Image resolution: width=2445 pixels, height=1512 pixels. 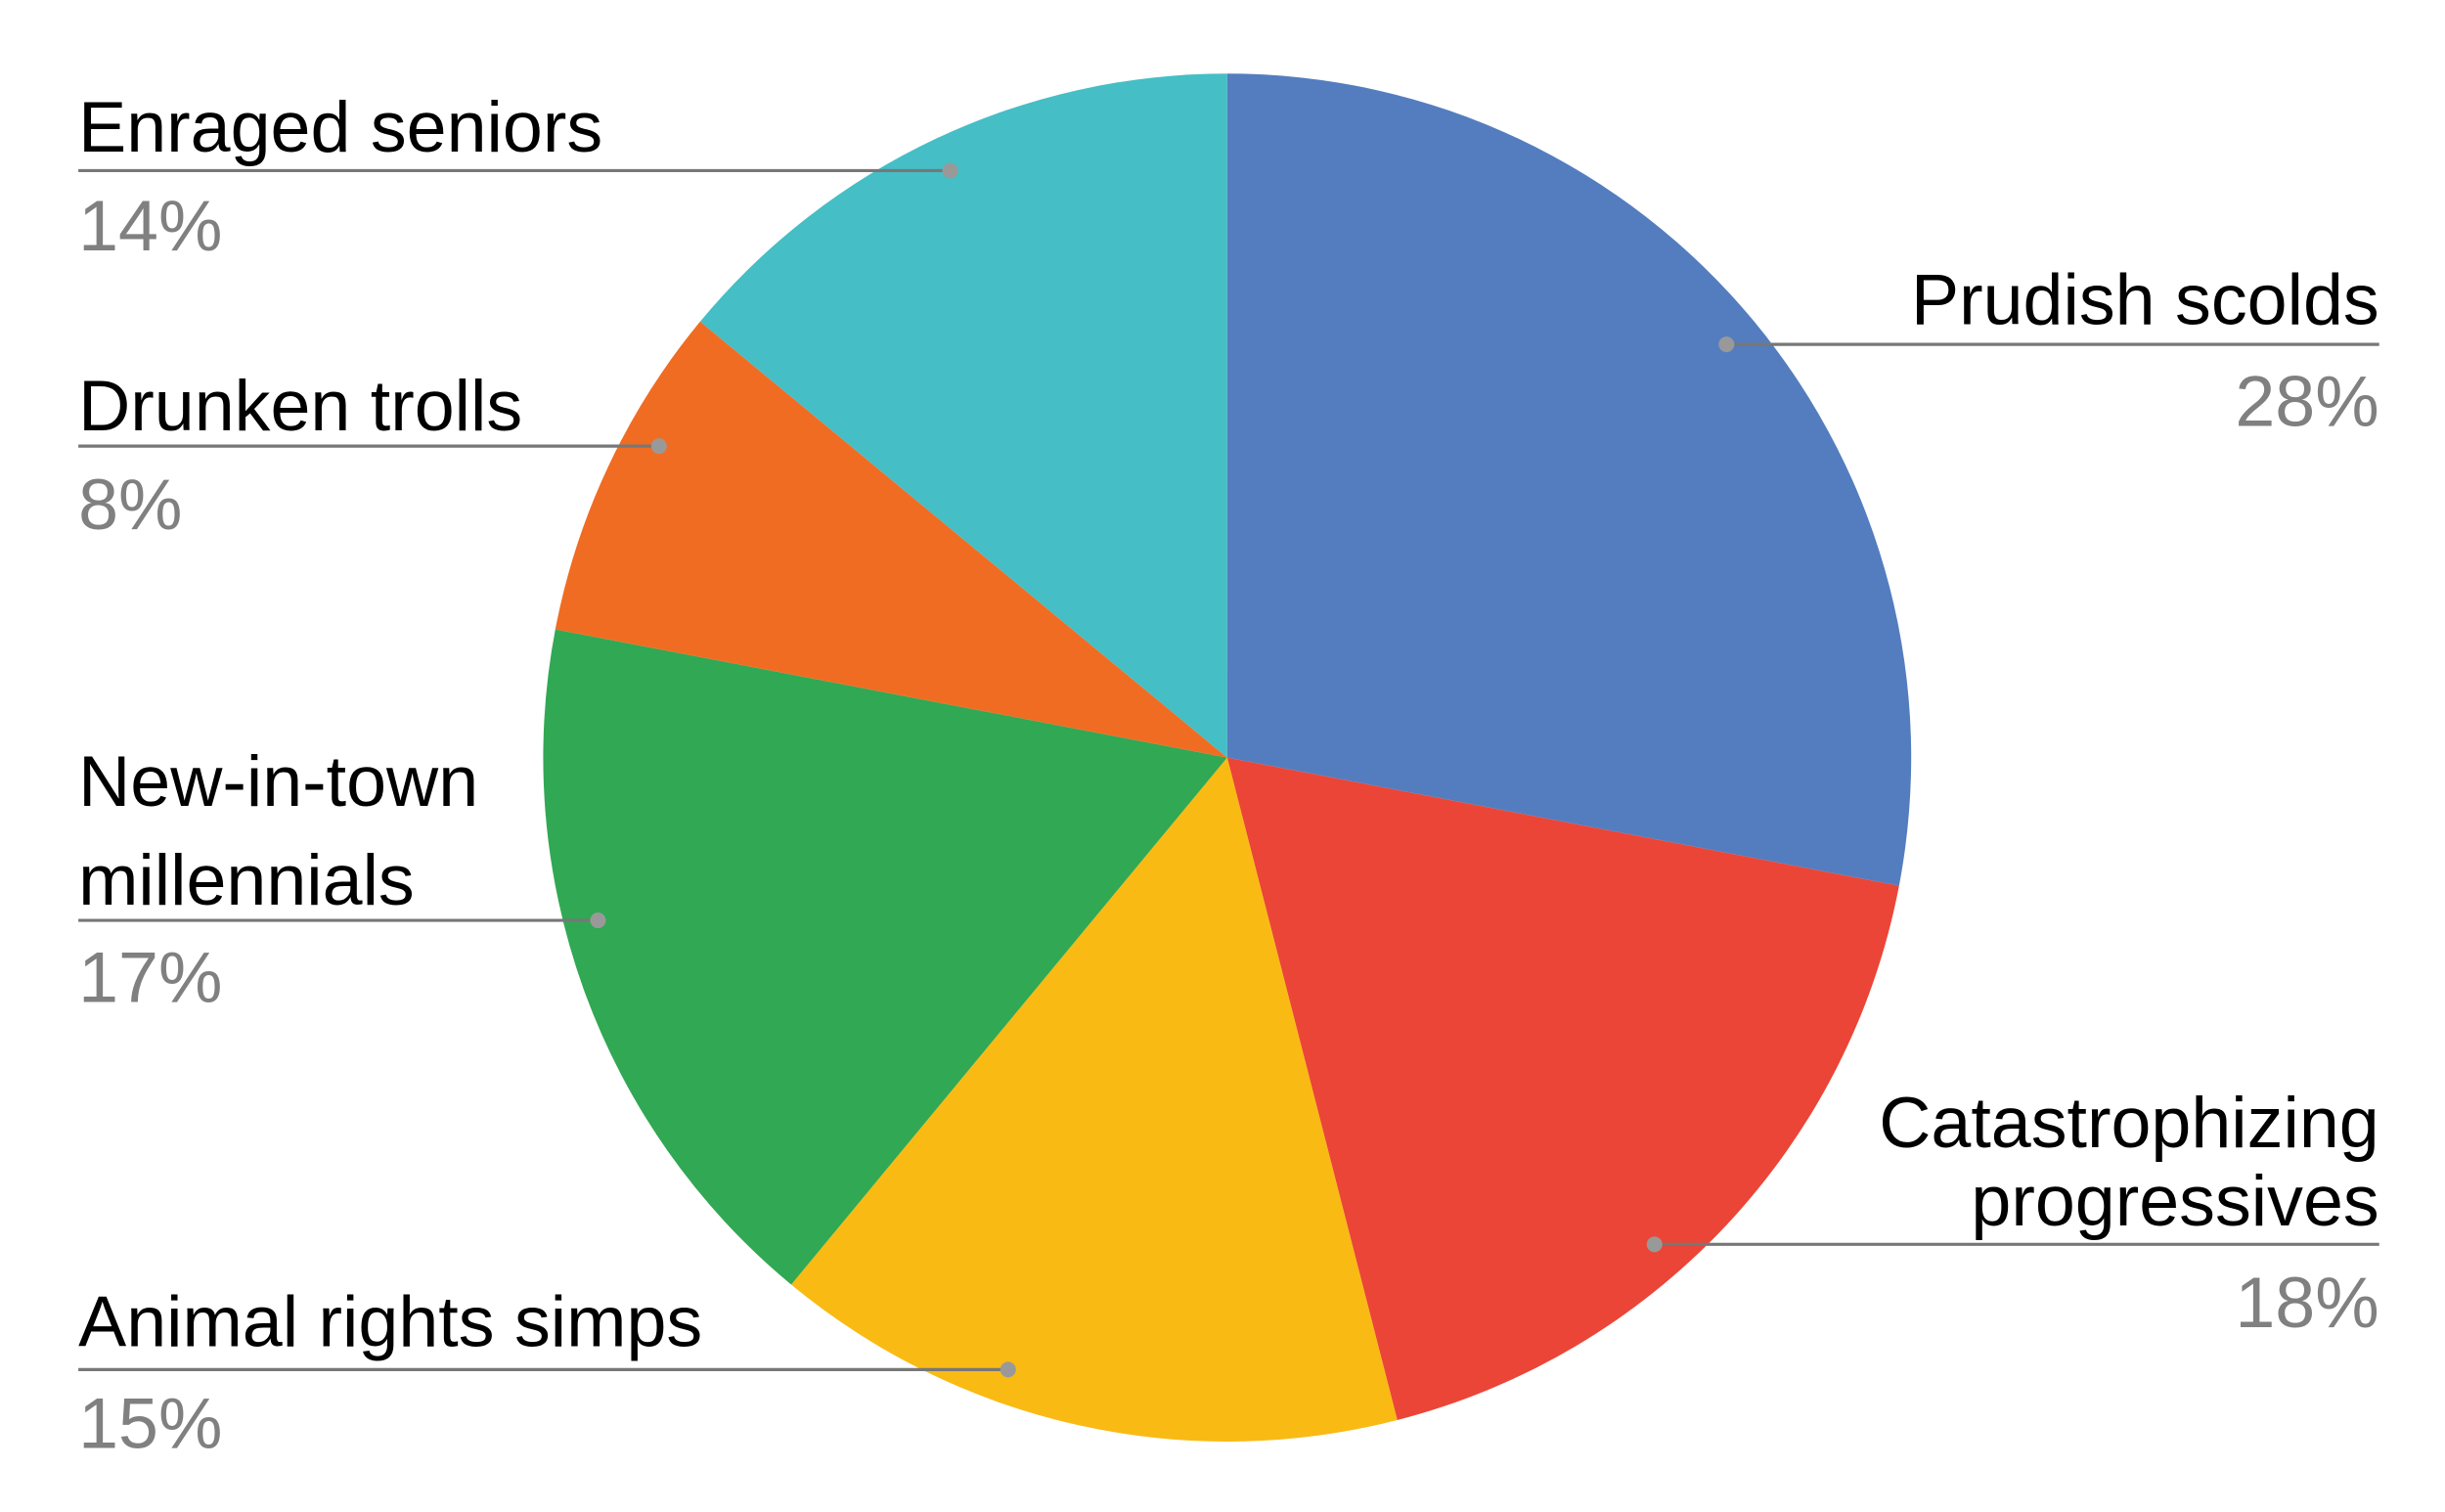 What do you see at coordinates (300, 406) in the screenshot?
I see `slice-label: Drunken trolls` at bounding box center [300, 406].